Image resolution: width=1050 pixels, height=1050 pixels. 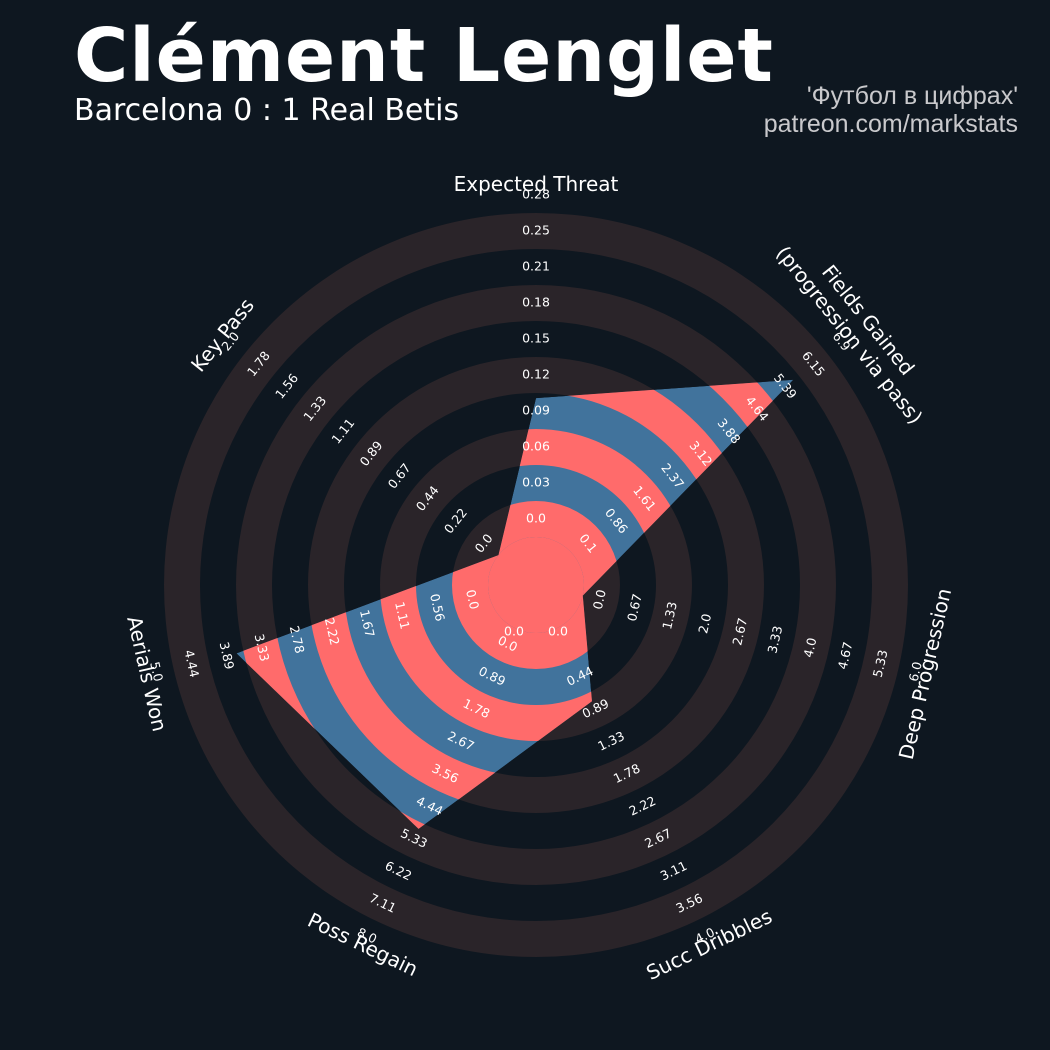 What do you see at coordinates (191, 663) in the screenshot?
I see `tick-label: 4.44` at bounding box center [191, 663].